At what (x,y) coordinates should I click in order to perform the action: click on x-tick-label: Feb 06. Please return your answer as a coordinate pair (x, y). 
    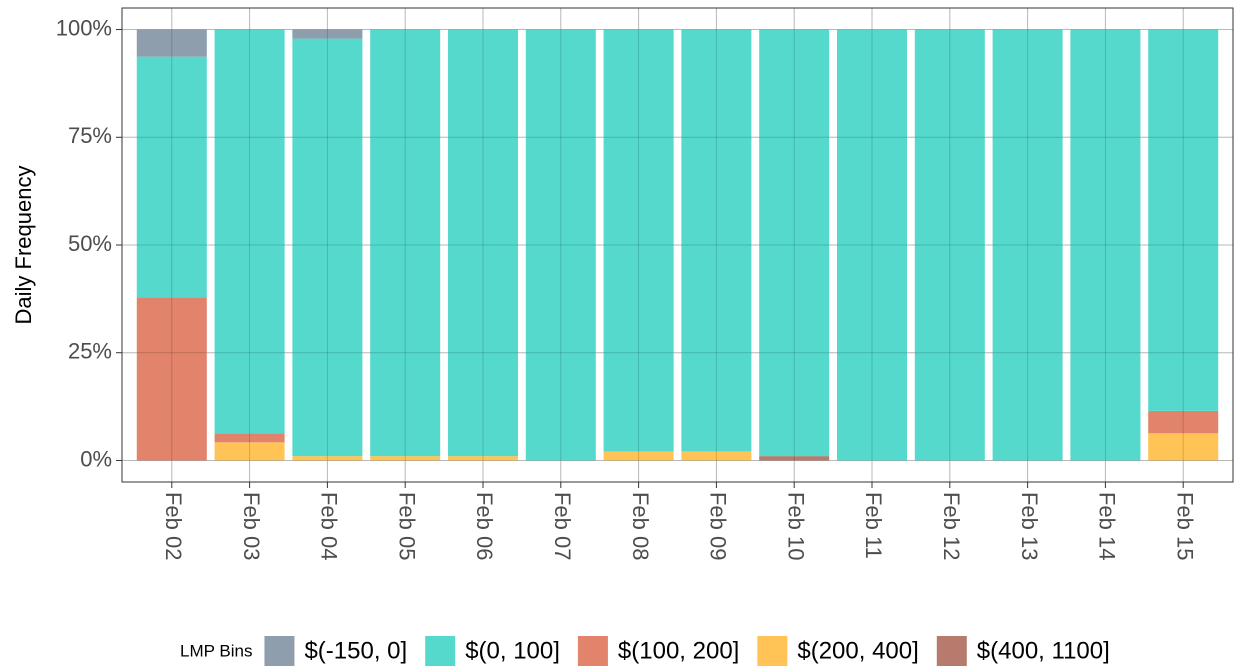
    Looking at the image, I should click on (484, 526).